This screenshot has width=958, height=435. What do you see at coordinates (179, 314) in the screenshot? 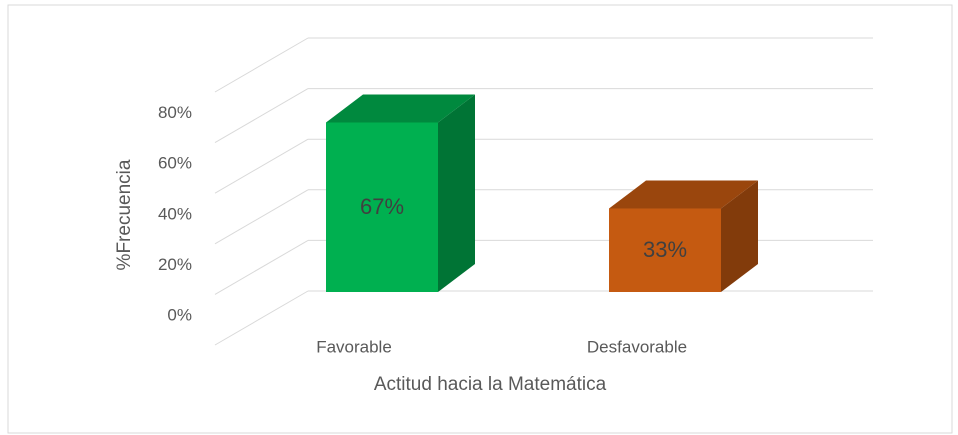
I see `y-tick-label: 0%` at bounding box center [179, 314].